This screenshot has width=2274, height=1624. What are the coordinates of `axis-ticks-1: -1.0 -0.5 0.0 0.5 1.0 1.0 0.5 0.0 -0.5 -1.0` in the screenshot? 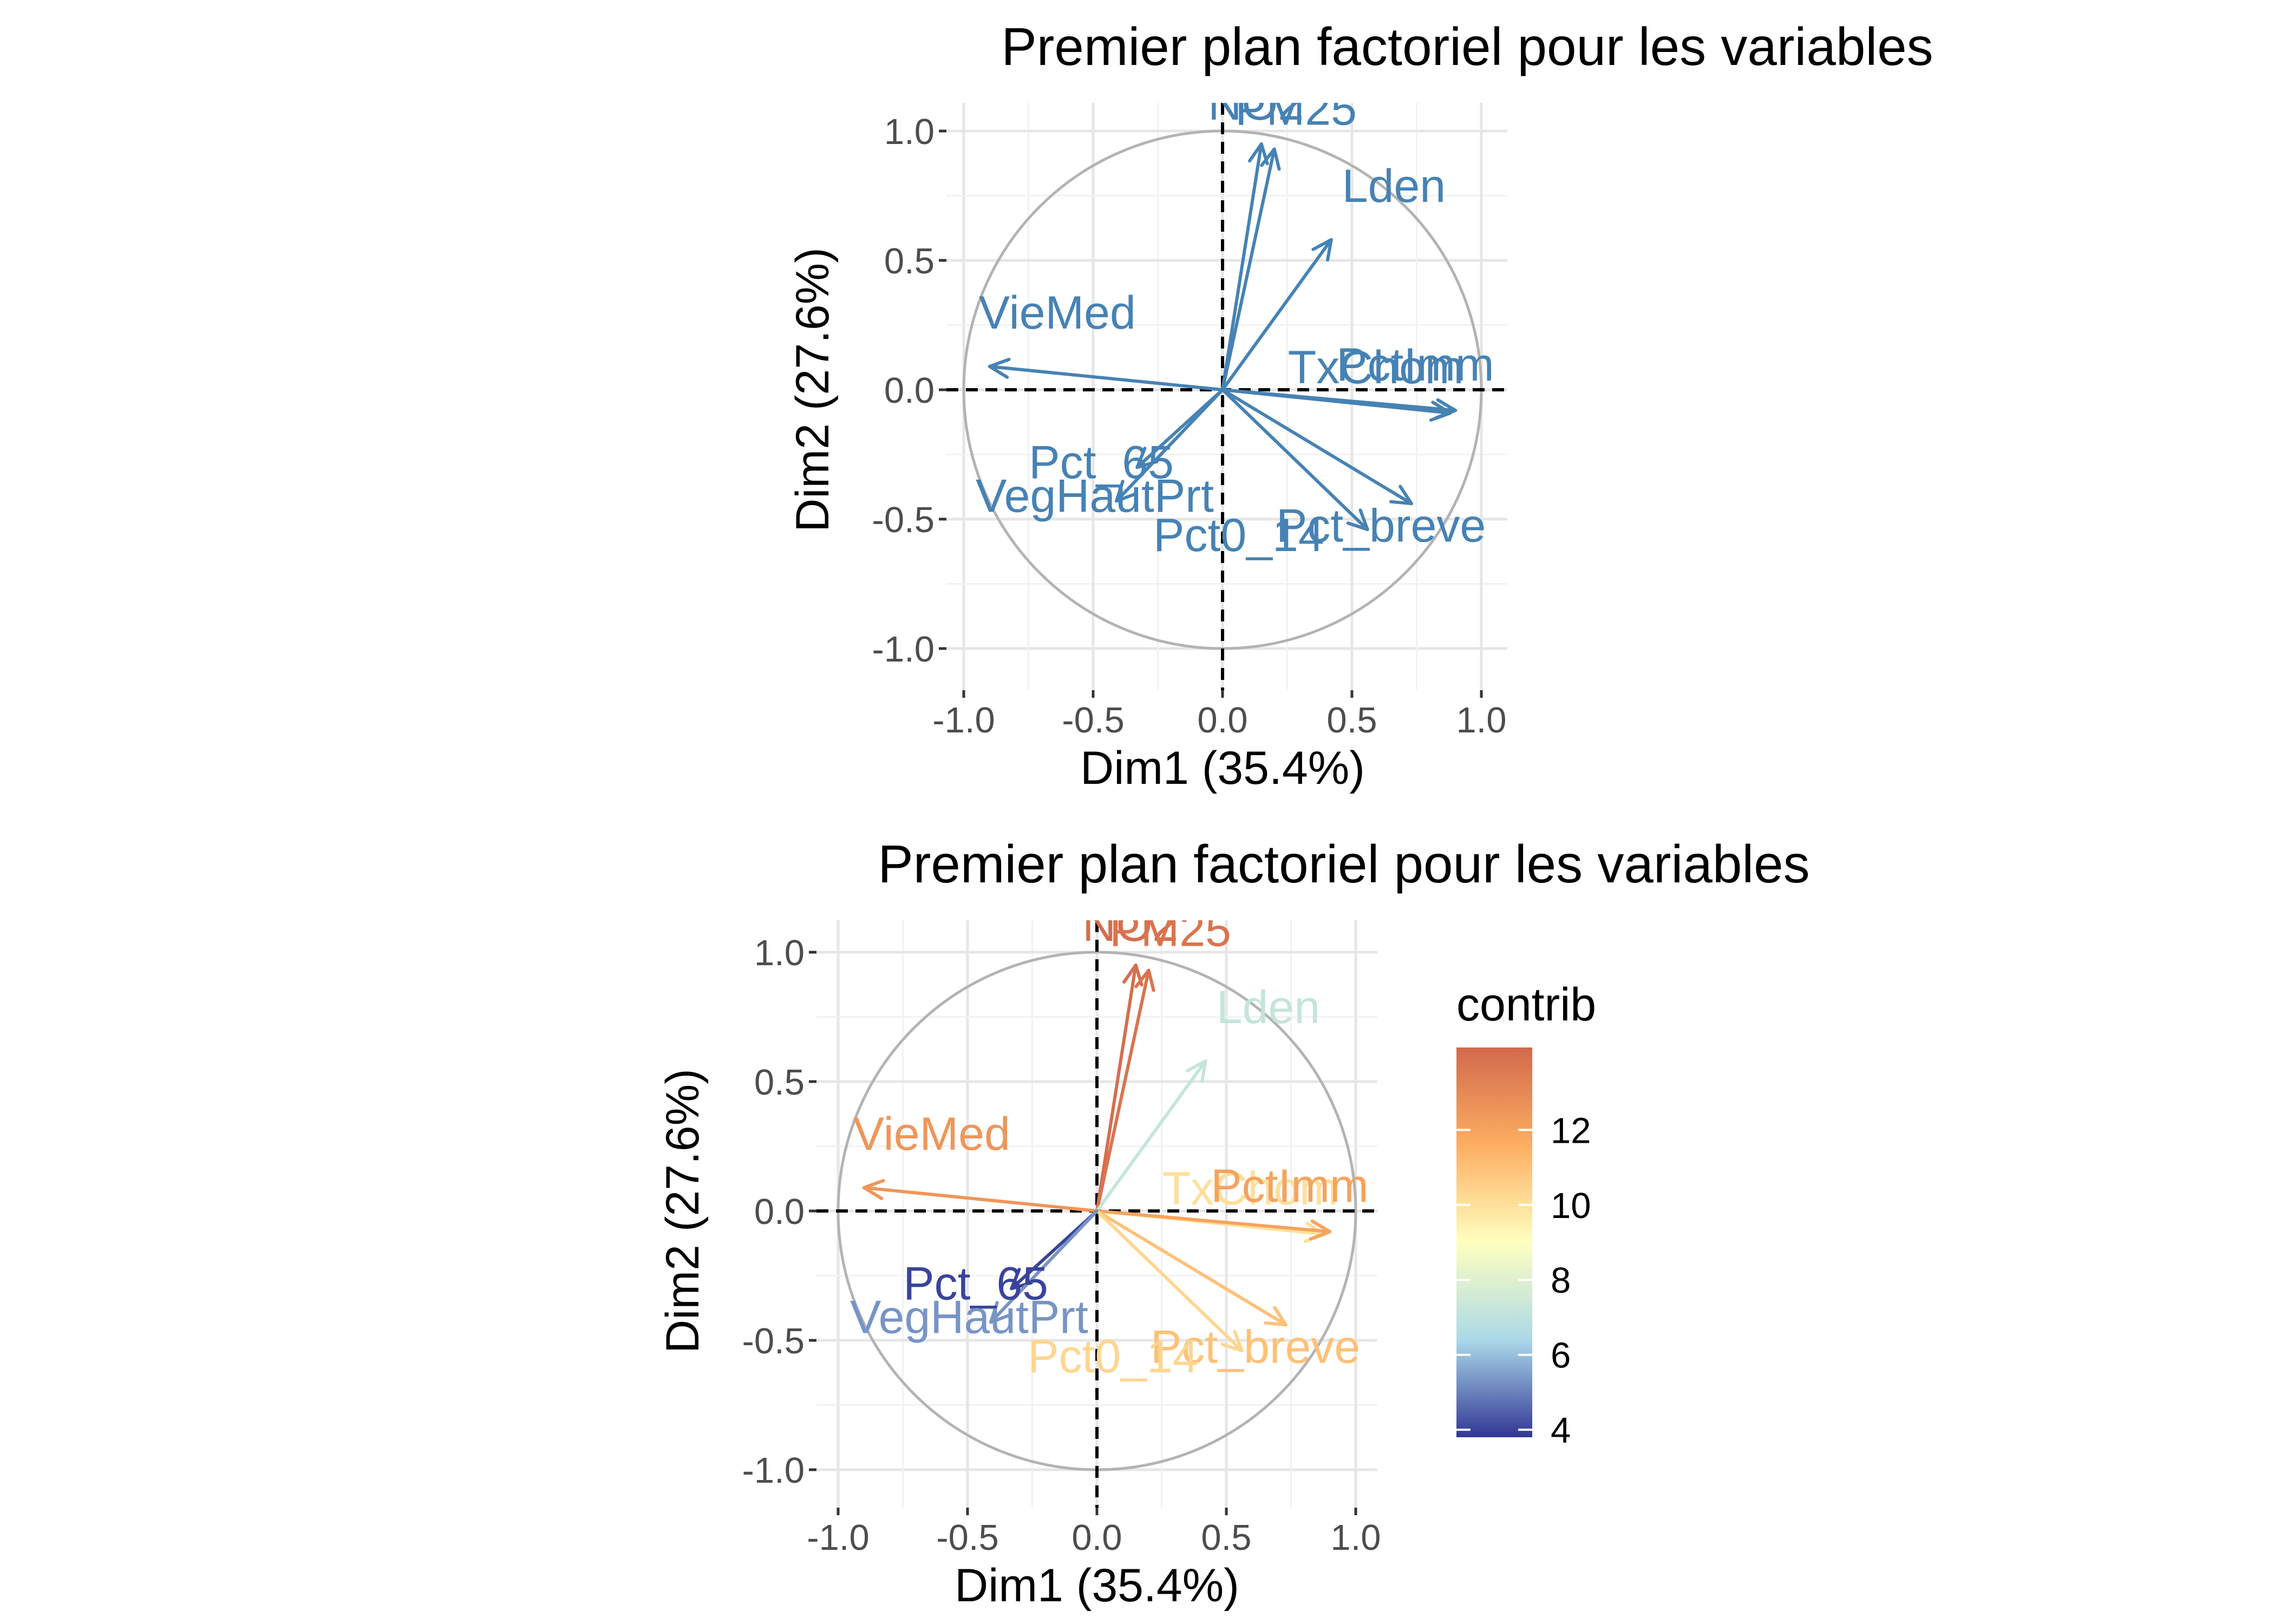 It's located at (1190, 426).